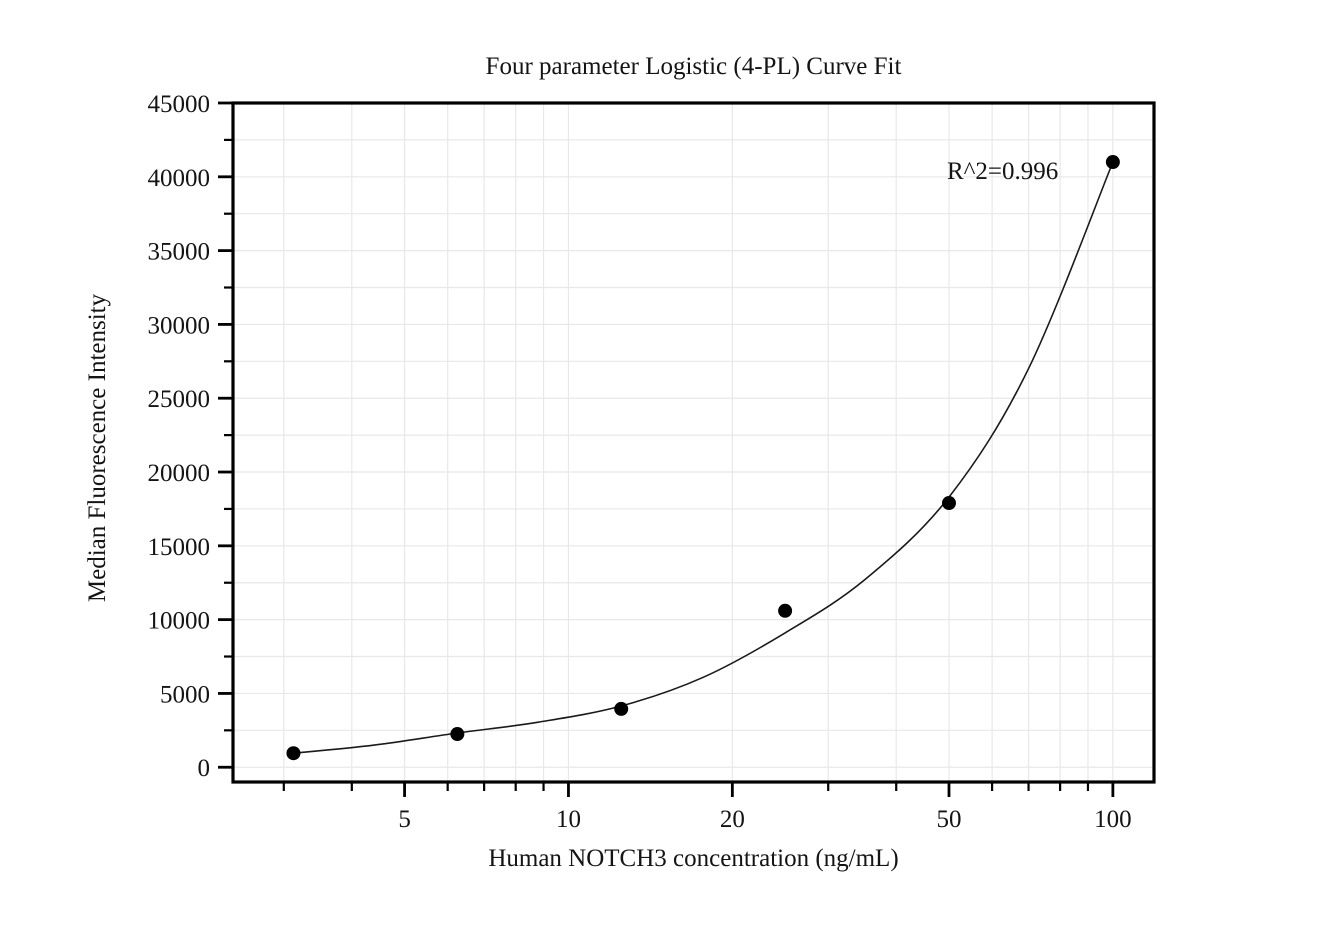 This screenshot has height=934, width=1337. Describe the element at coordinates (179, 621) in the screenshot. I see `y-tick-label: 10000` at that location.